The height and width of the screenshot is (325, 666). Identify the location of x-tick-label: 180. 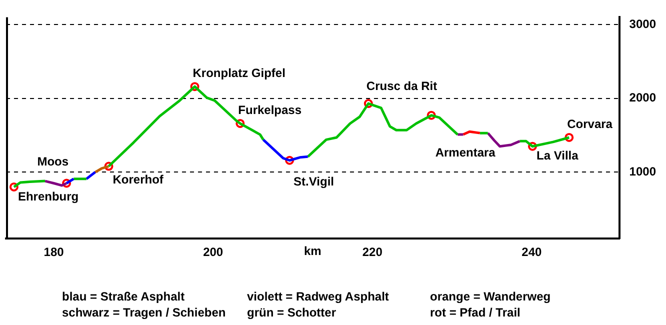
(54, 252).